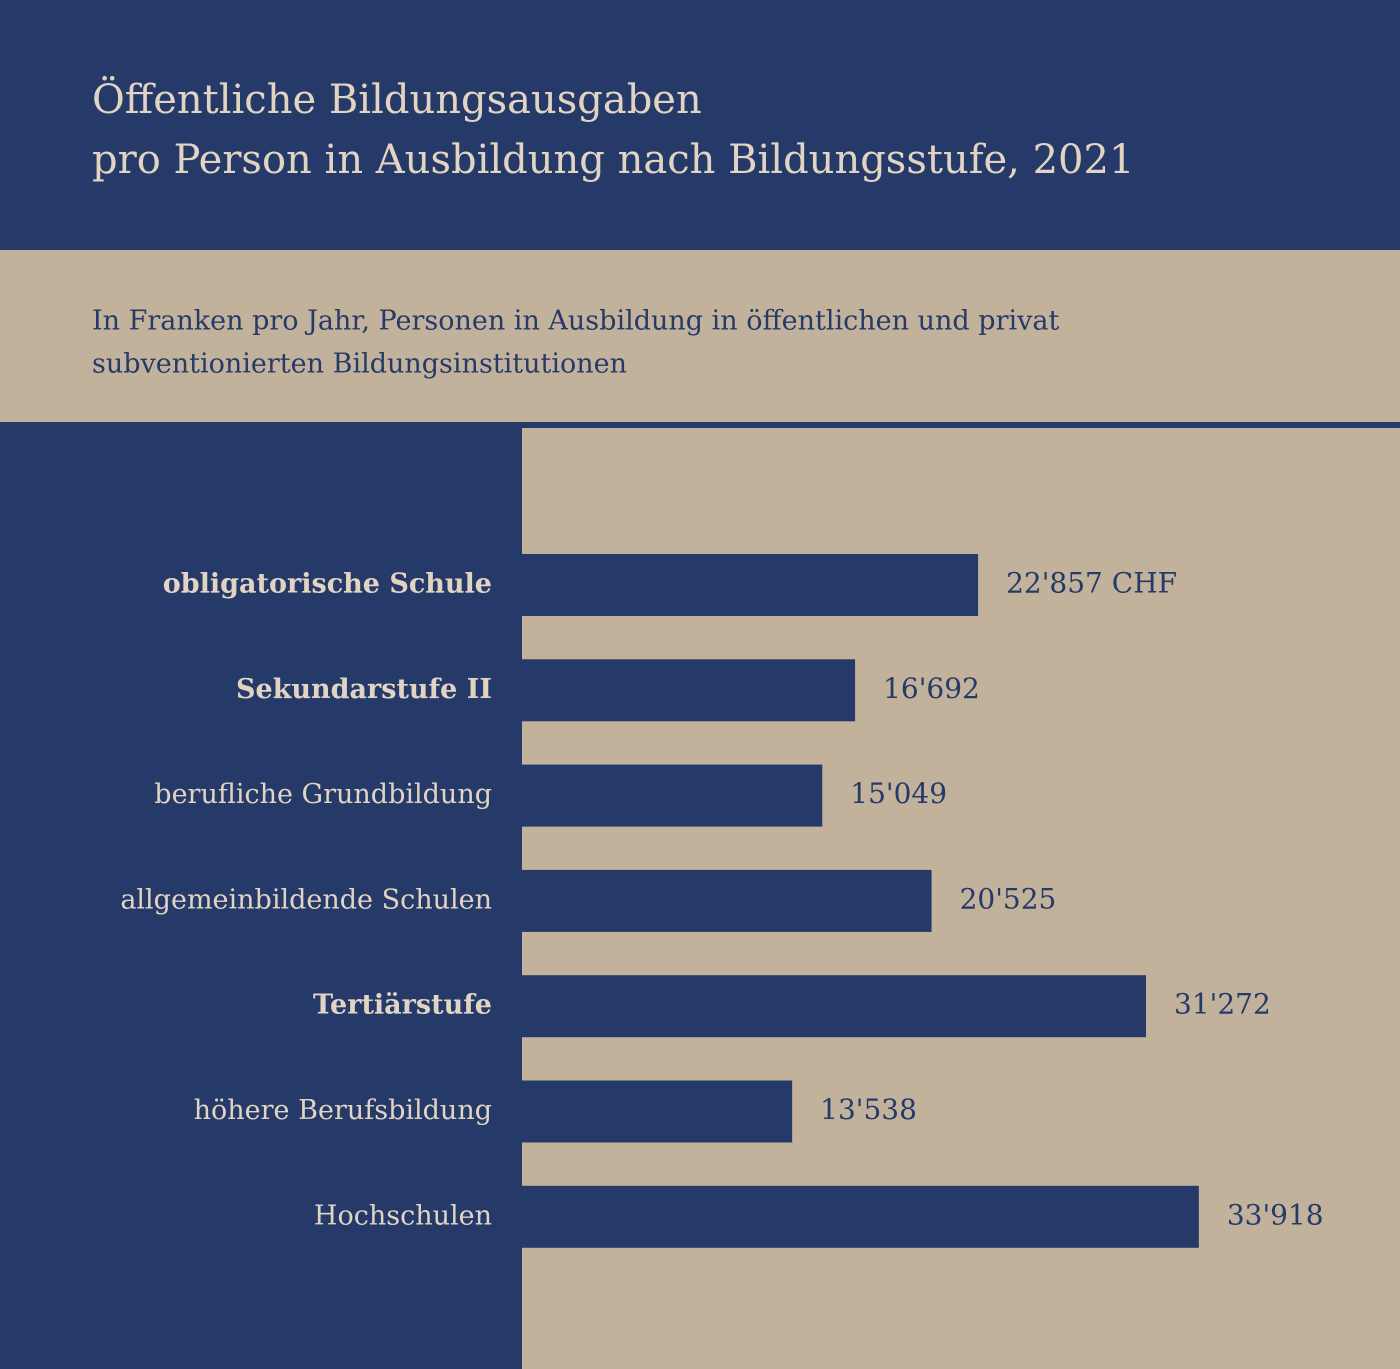  Describe the element at coordinates (1008, 898) in the screenshot. I see `value-label: 20'525` at that location.